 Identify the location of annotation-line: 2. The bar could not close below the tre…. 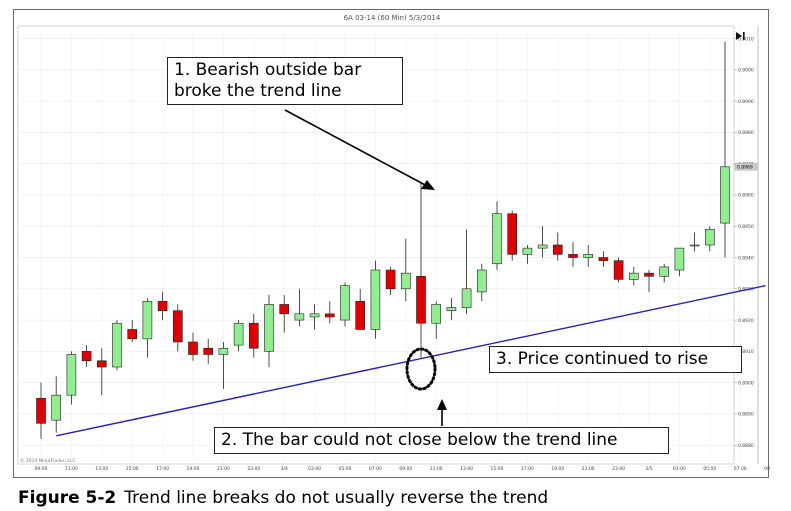
(419, 440).